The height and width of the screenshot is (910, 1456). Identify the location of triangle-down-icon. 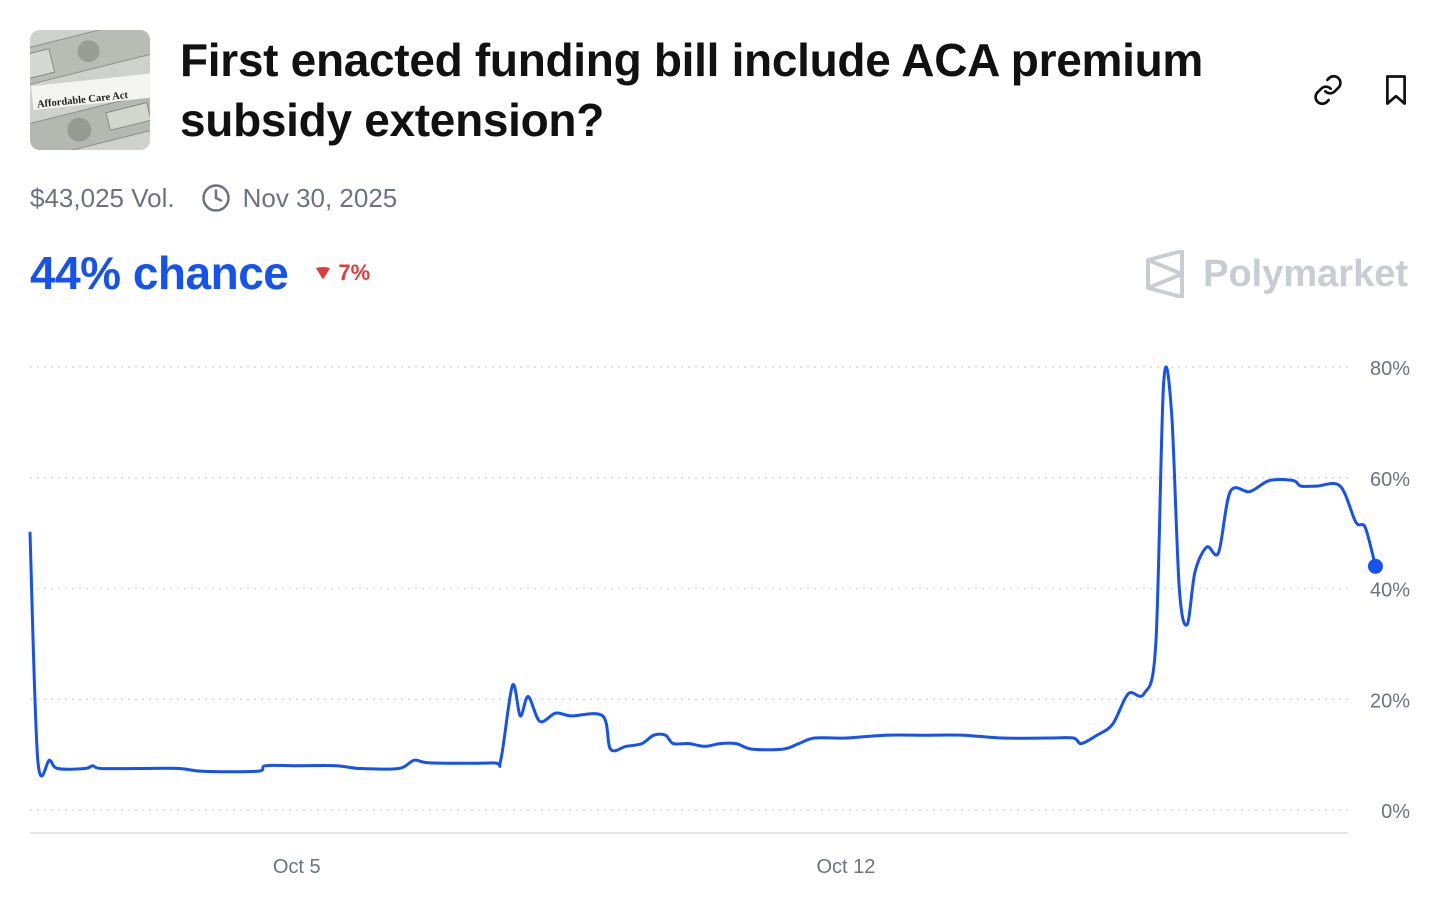
(323, 273).